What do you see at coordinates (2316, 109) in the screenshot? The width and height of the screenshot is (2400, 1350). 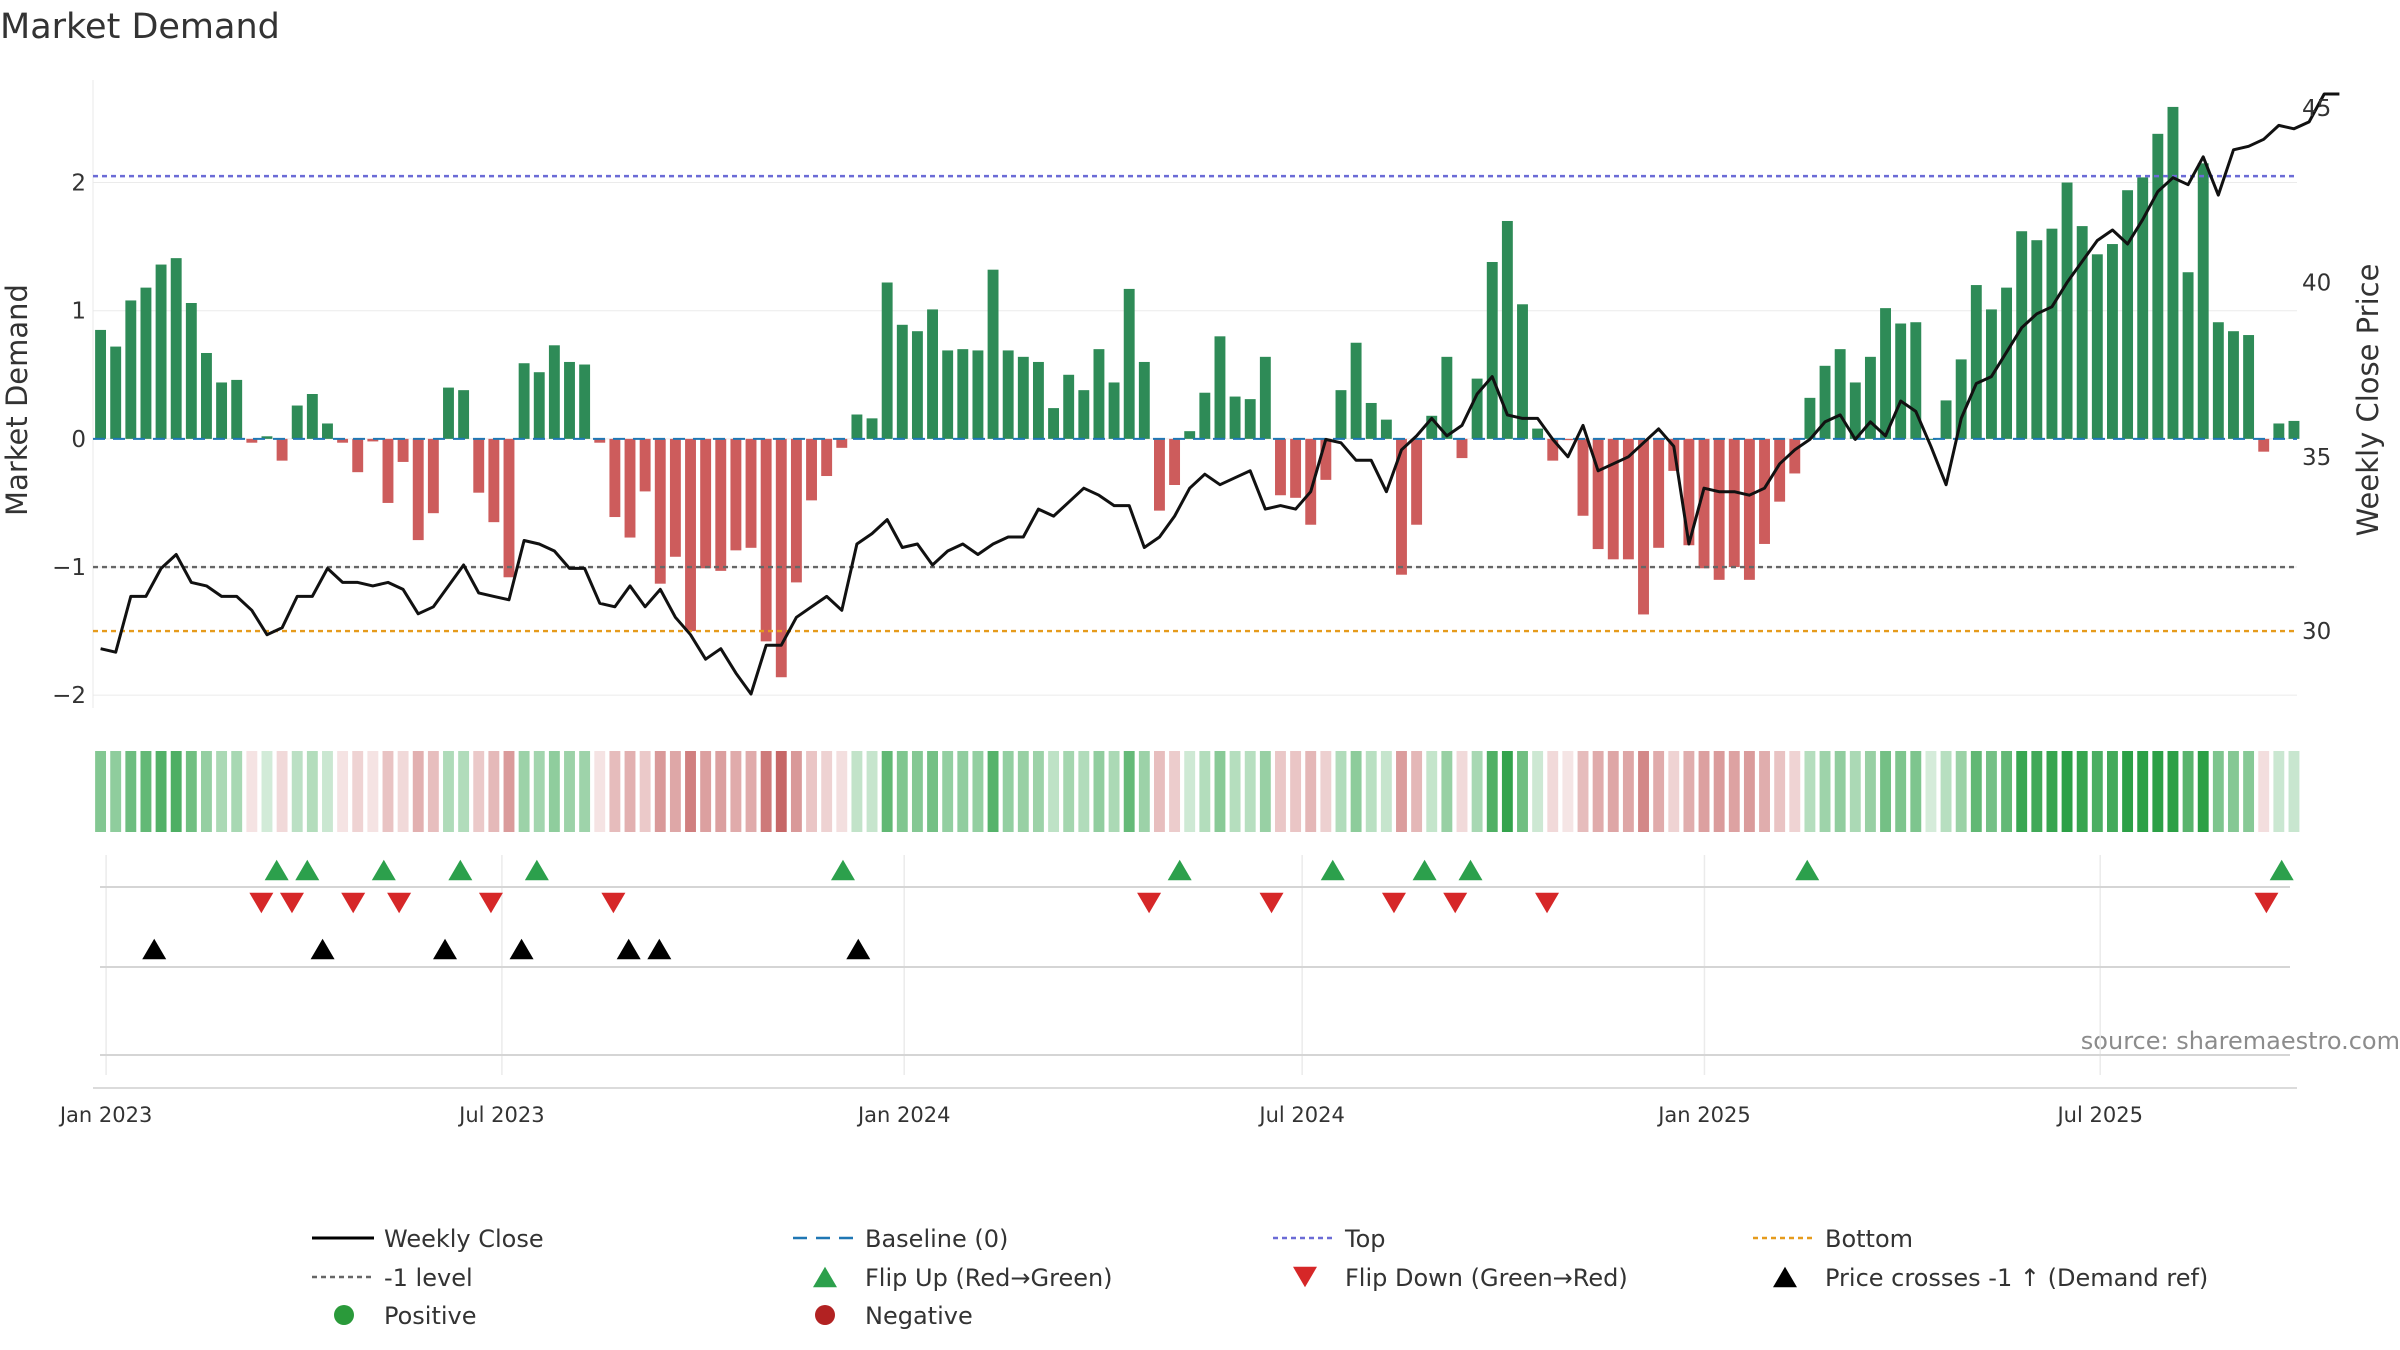 I see `y2-tick-0: 45` at bounding box center [2316, 109].